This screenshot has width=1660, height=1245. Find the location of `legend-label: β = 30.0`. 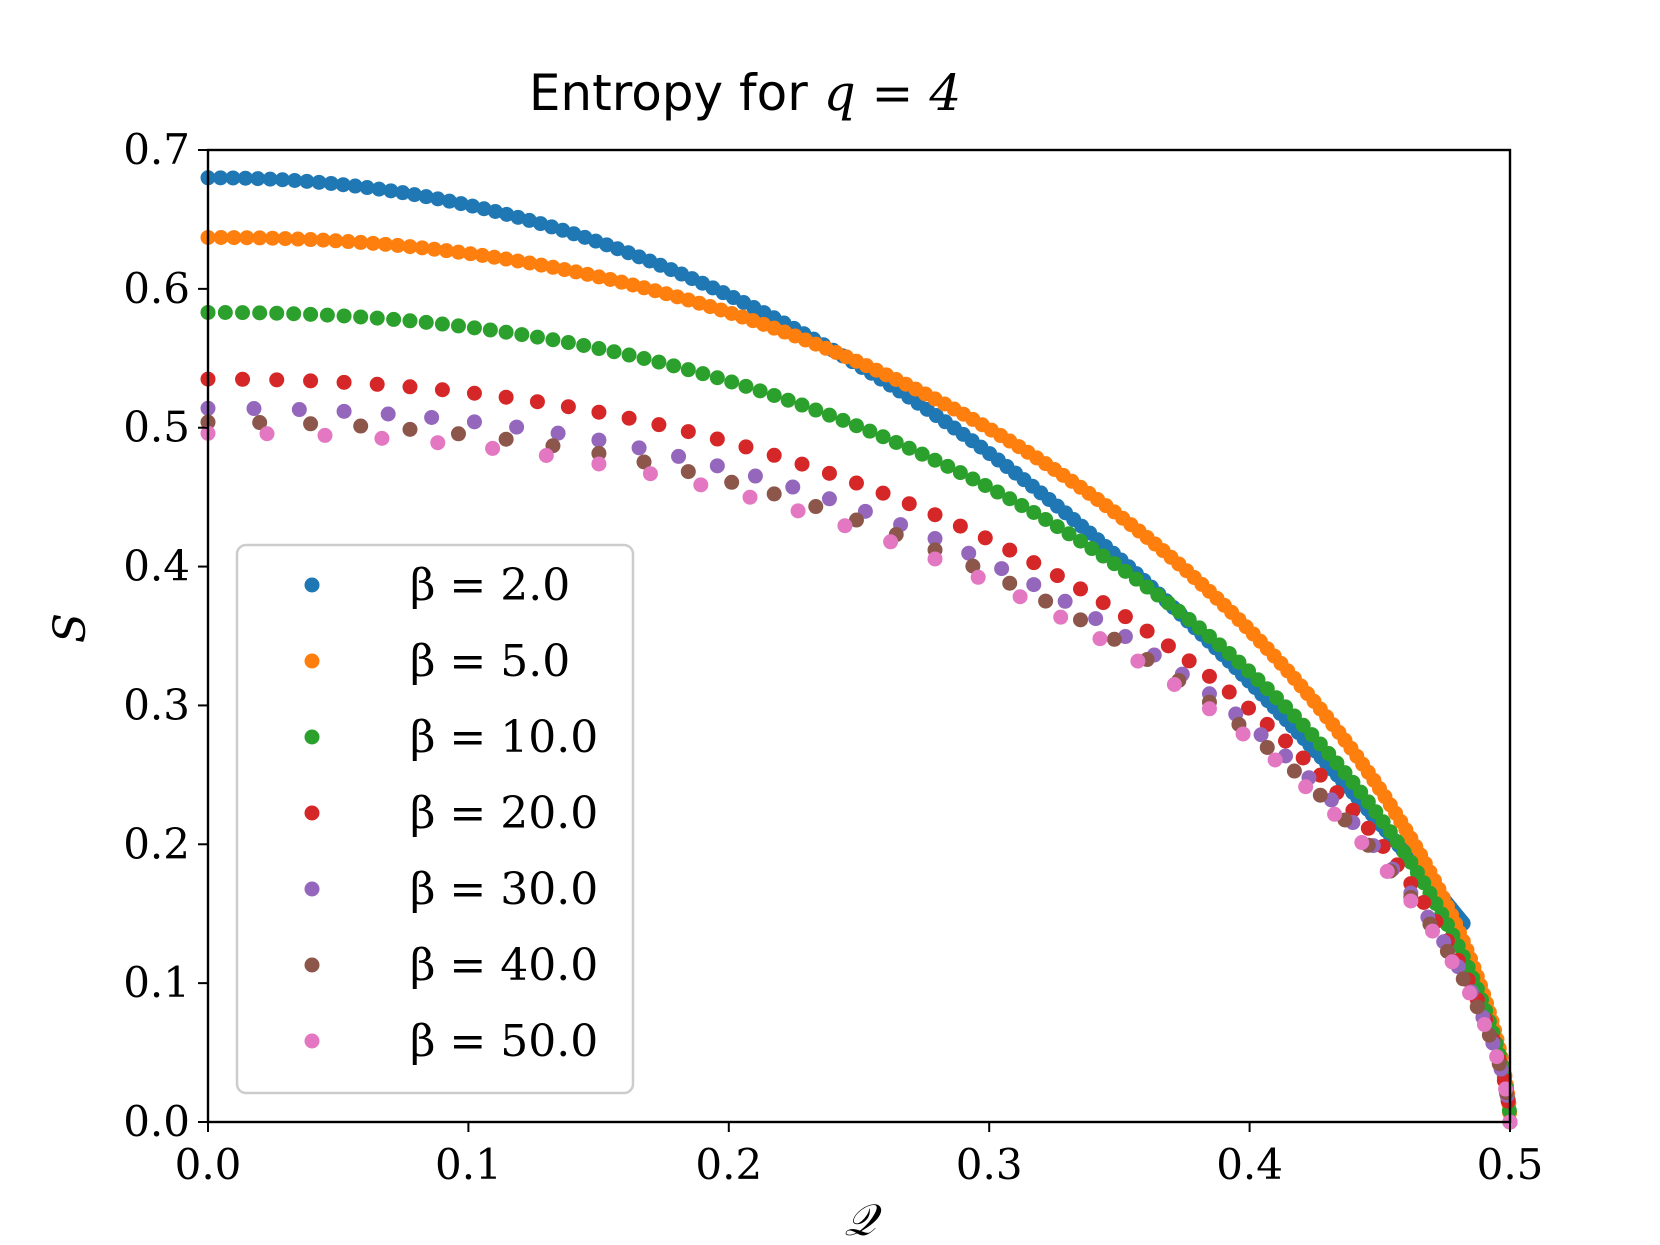

legend-label: β = 30.0 is located at coordinates (504, 889).